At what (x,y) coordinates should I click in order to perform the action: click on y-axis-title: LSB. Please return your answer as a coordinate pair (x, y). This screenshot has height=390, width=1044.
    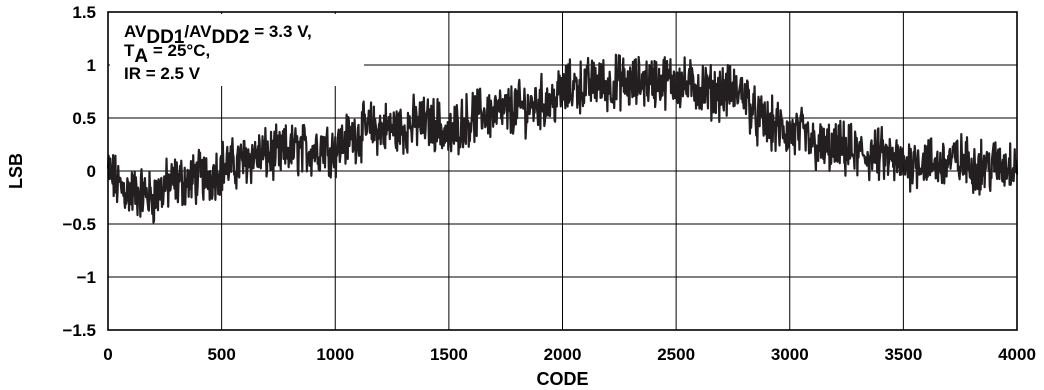
    Looking at the image, I should click on (16, 171).